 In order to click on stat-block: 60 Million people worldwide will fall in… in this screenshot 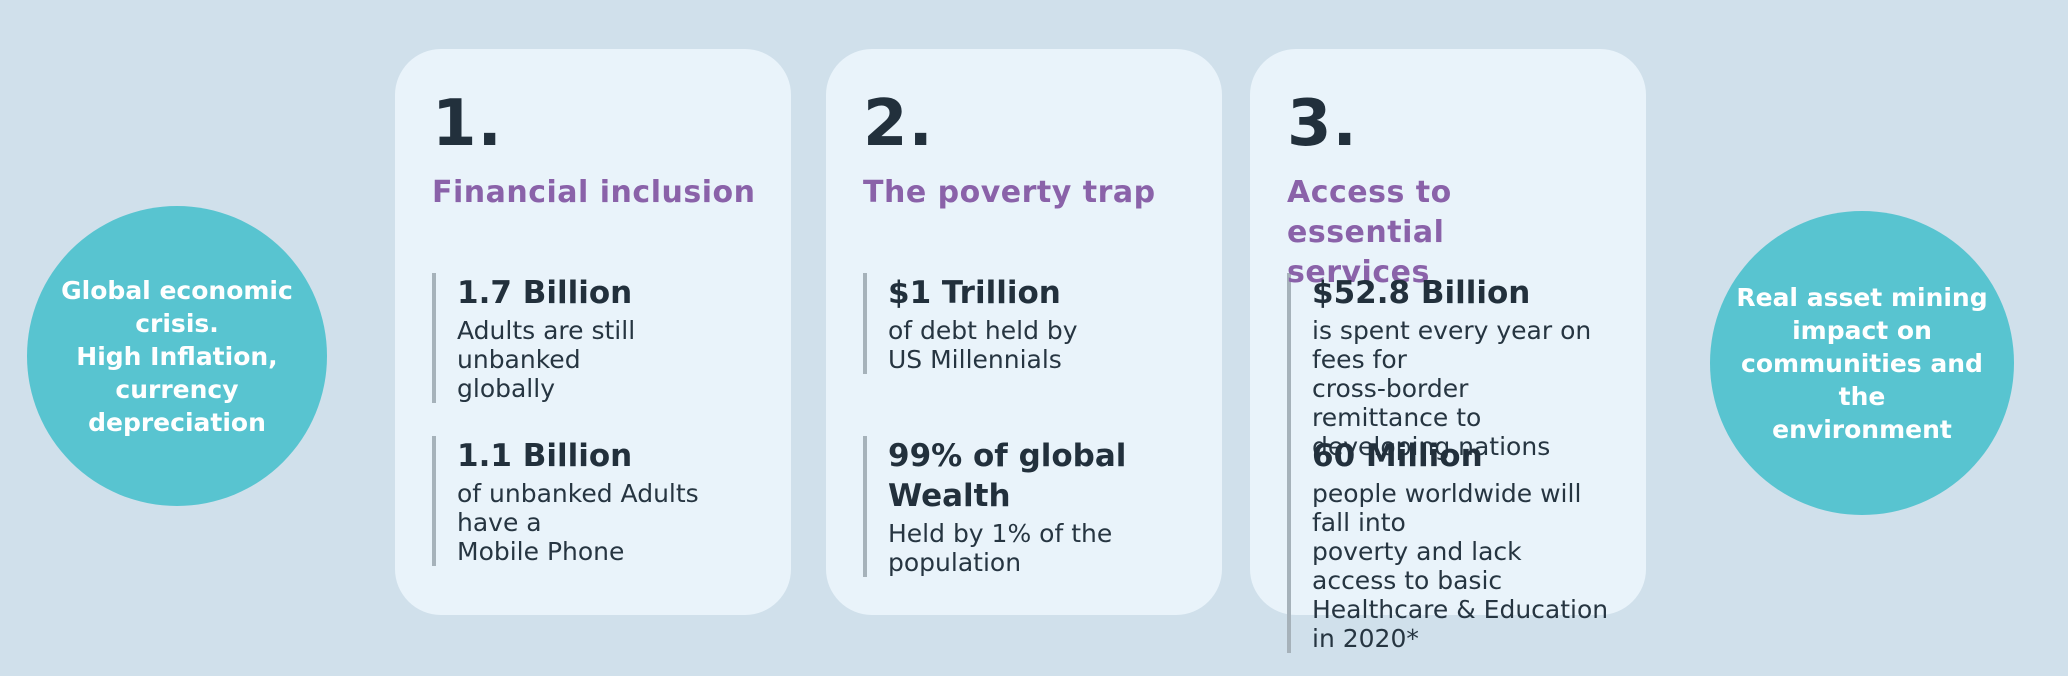, I will do `click(1449, 544)`.